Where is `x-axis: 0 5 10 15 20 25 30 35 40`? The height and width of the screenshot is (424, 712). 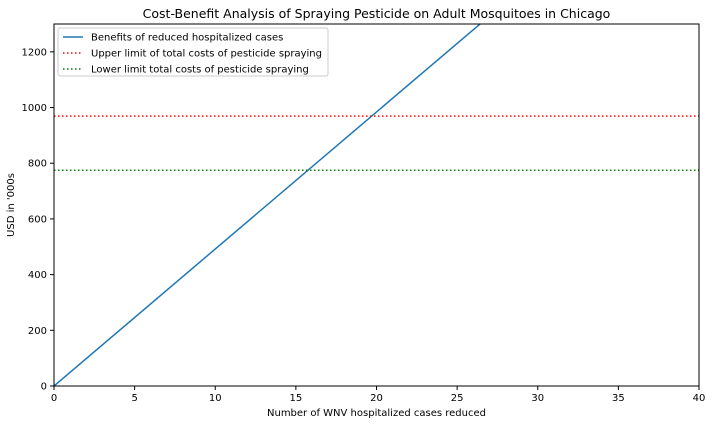 x-axis: 0 5 10 15 20 25 30 35 40 is located at coordinates (378, 395).